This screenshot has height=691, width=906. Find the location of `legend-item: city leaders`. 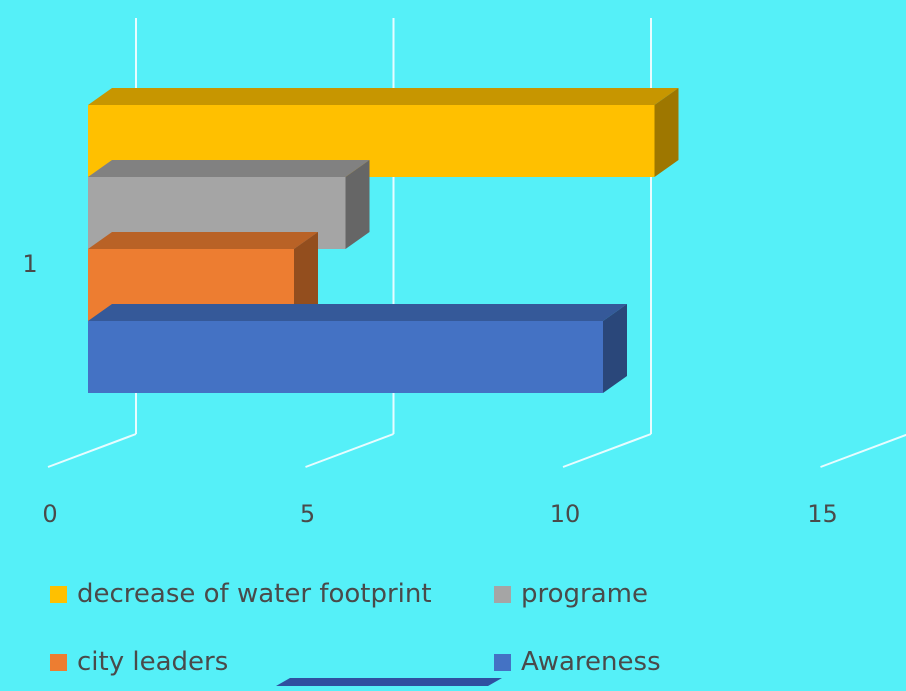

legend-item: city leaders is located at coordinates (139, 662).